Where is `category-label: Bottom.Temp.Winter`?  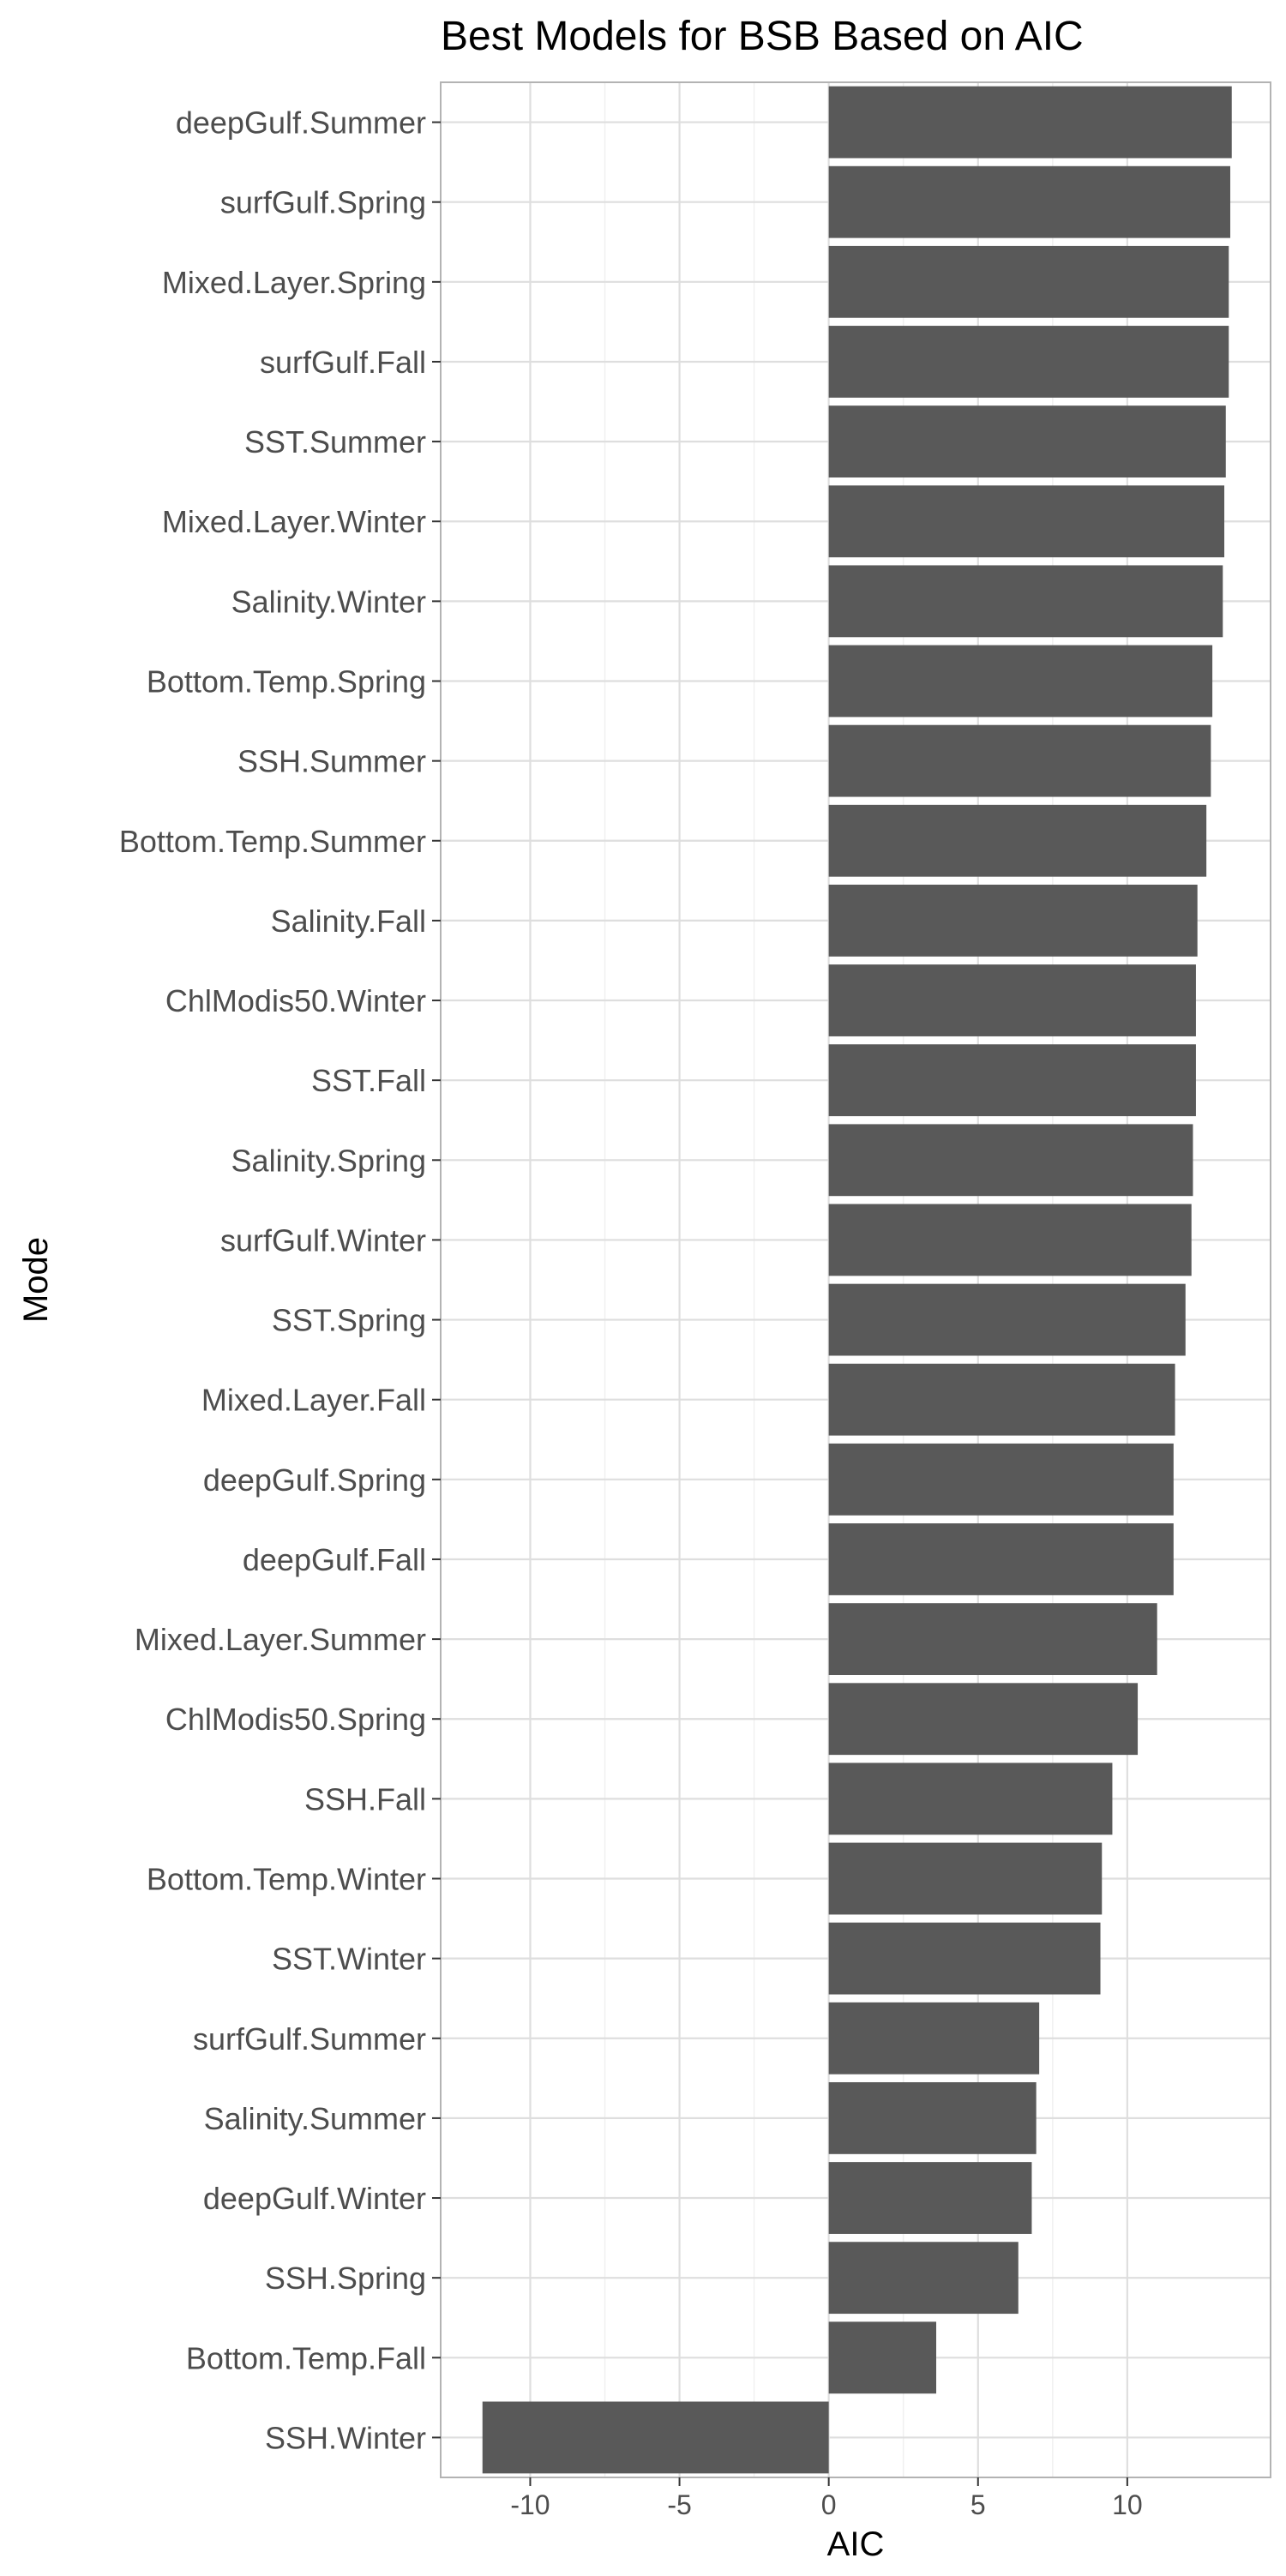
category-label: Bottom.Temp.Winter is located at coordinates (286, 1879).